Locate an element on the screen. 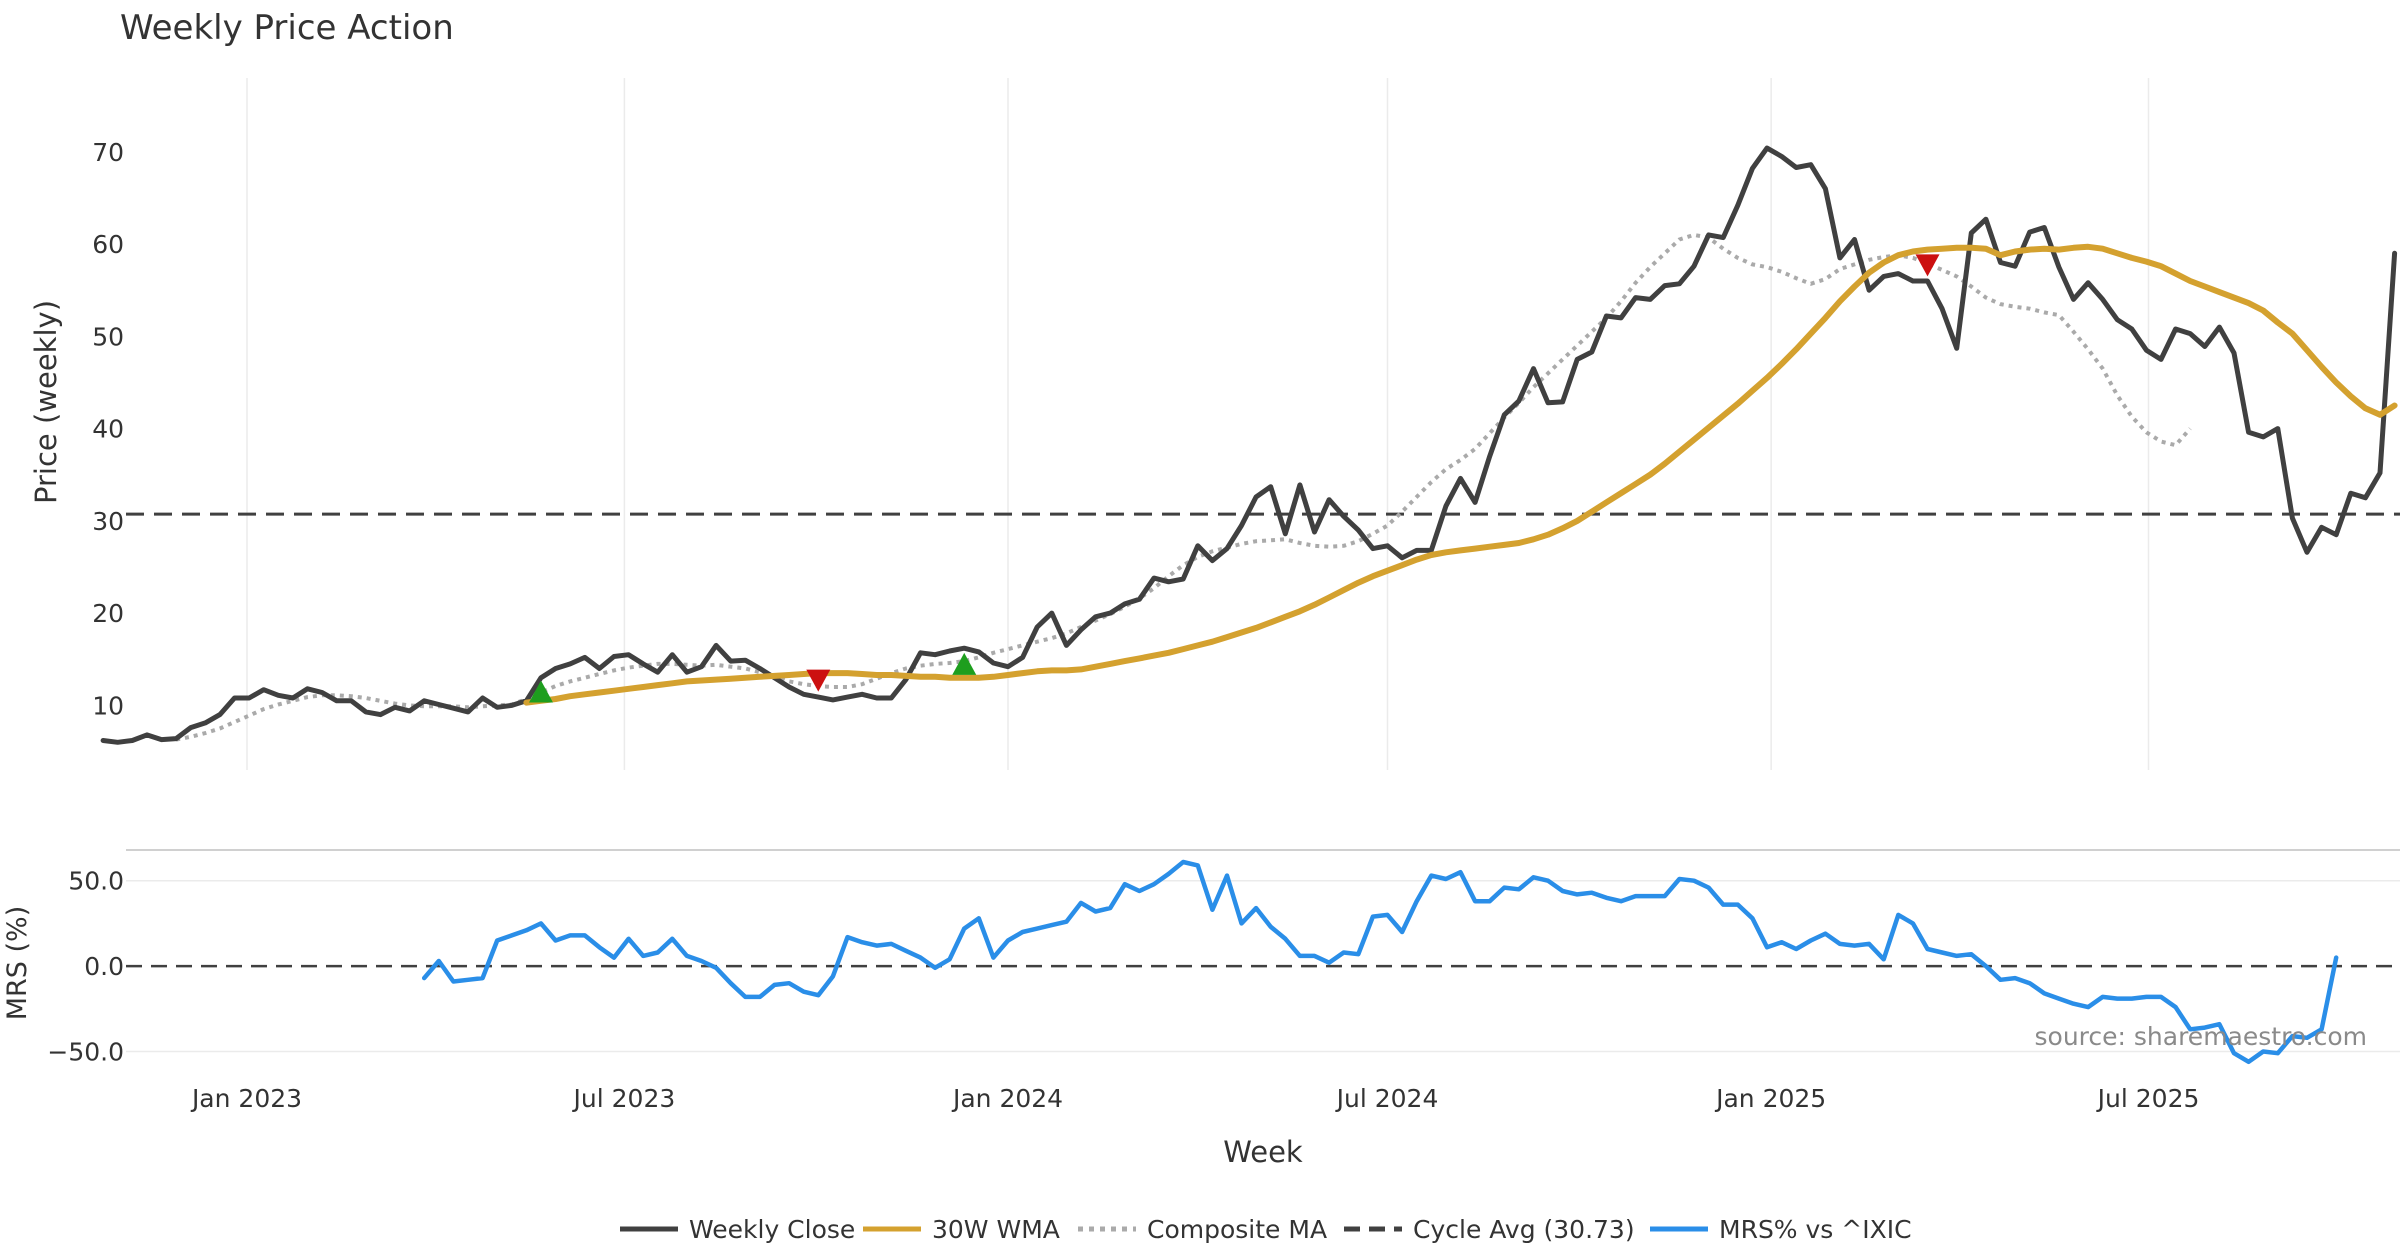  mrs-y-tick-label: −50.0 is located at coordinates (85, 1052).